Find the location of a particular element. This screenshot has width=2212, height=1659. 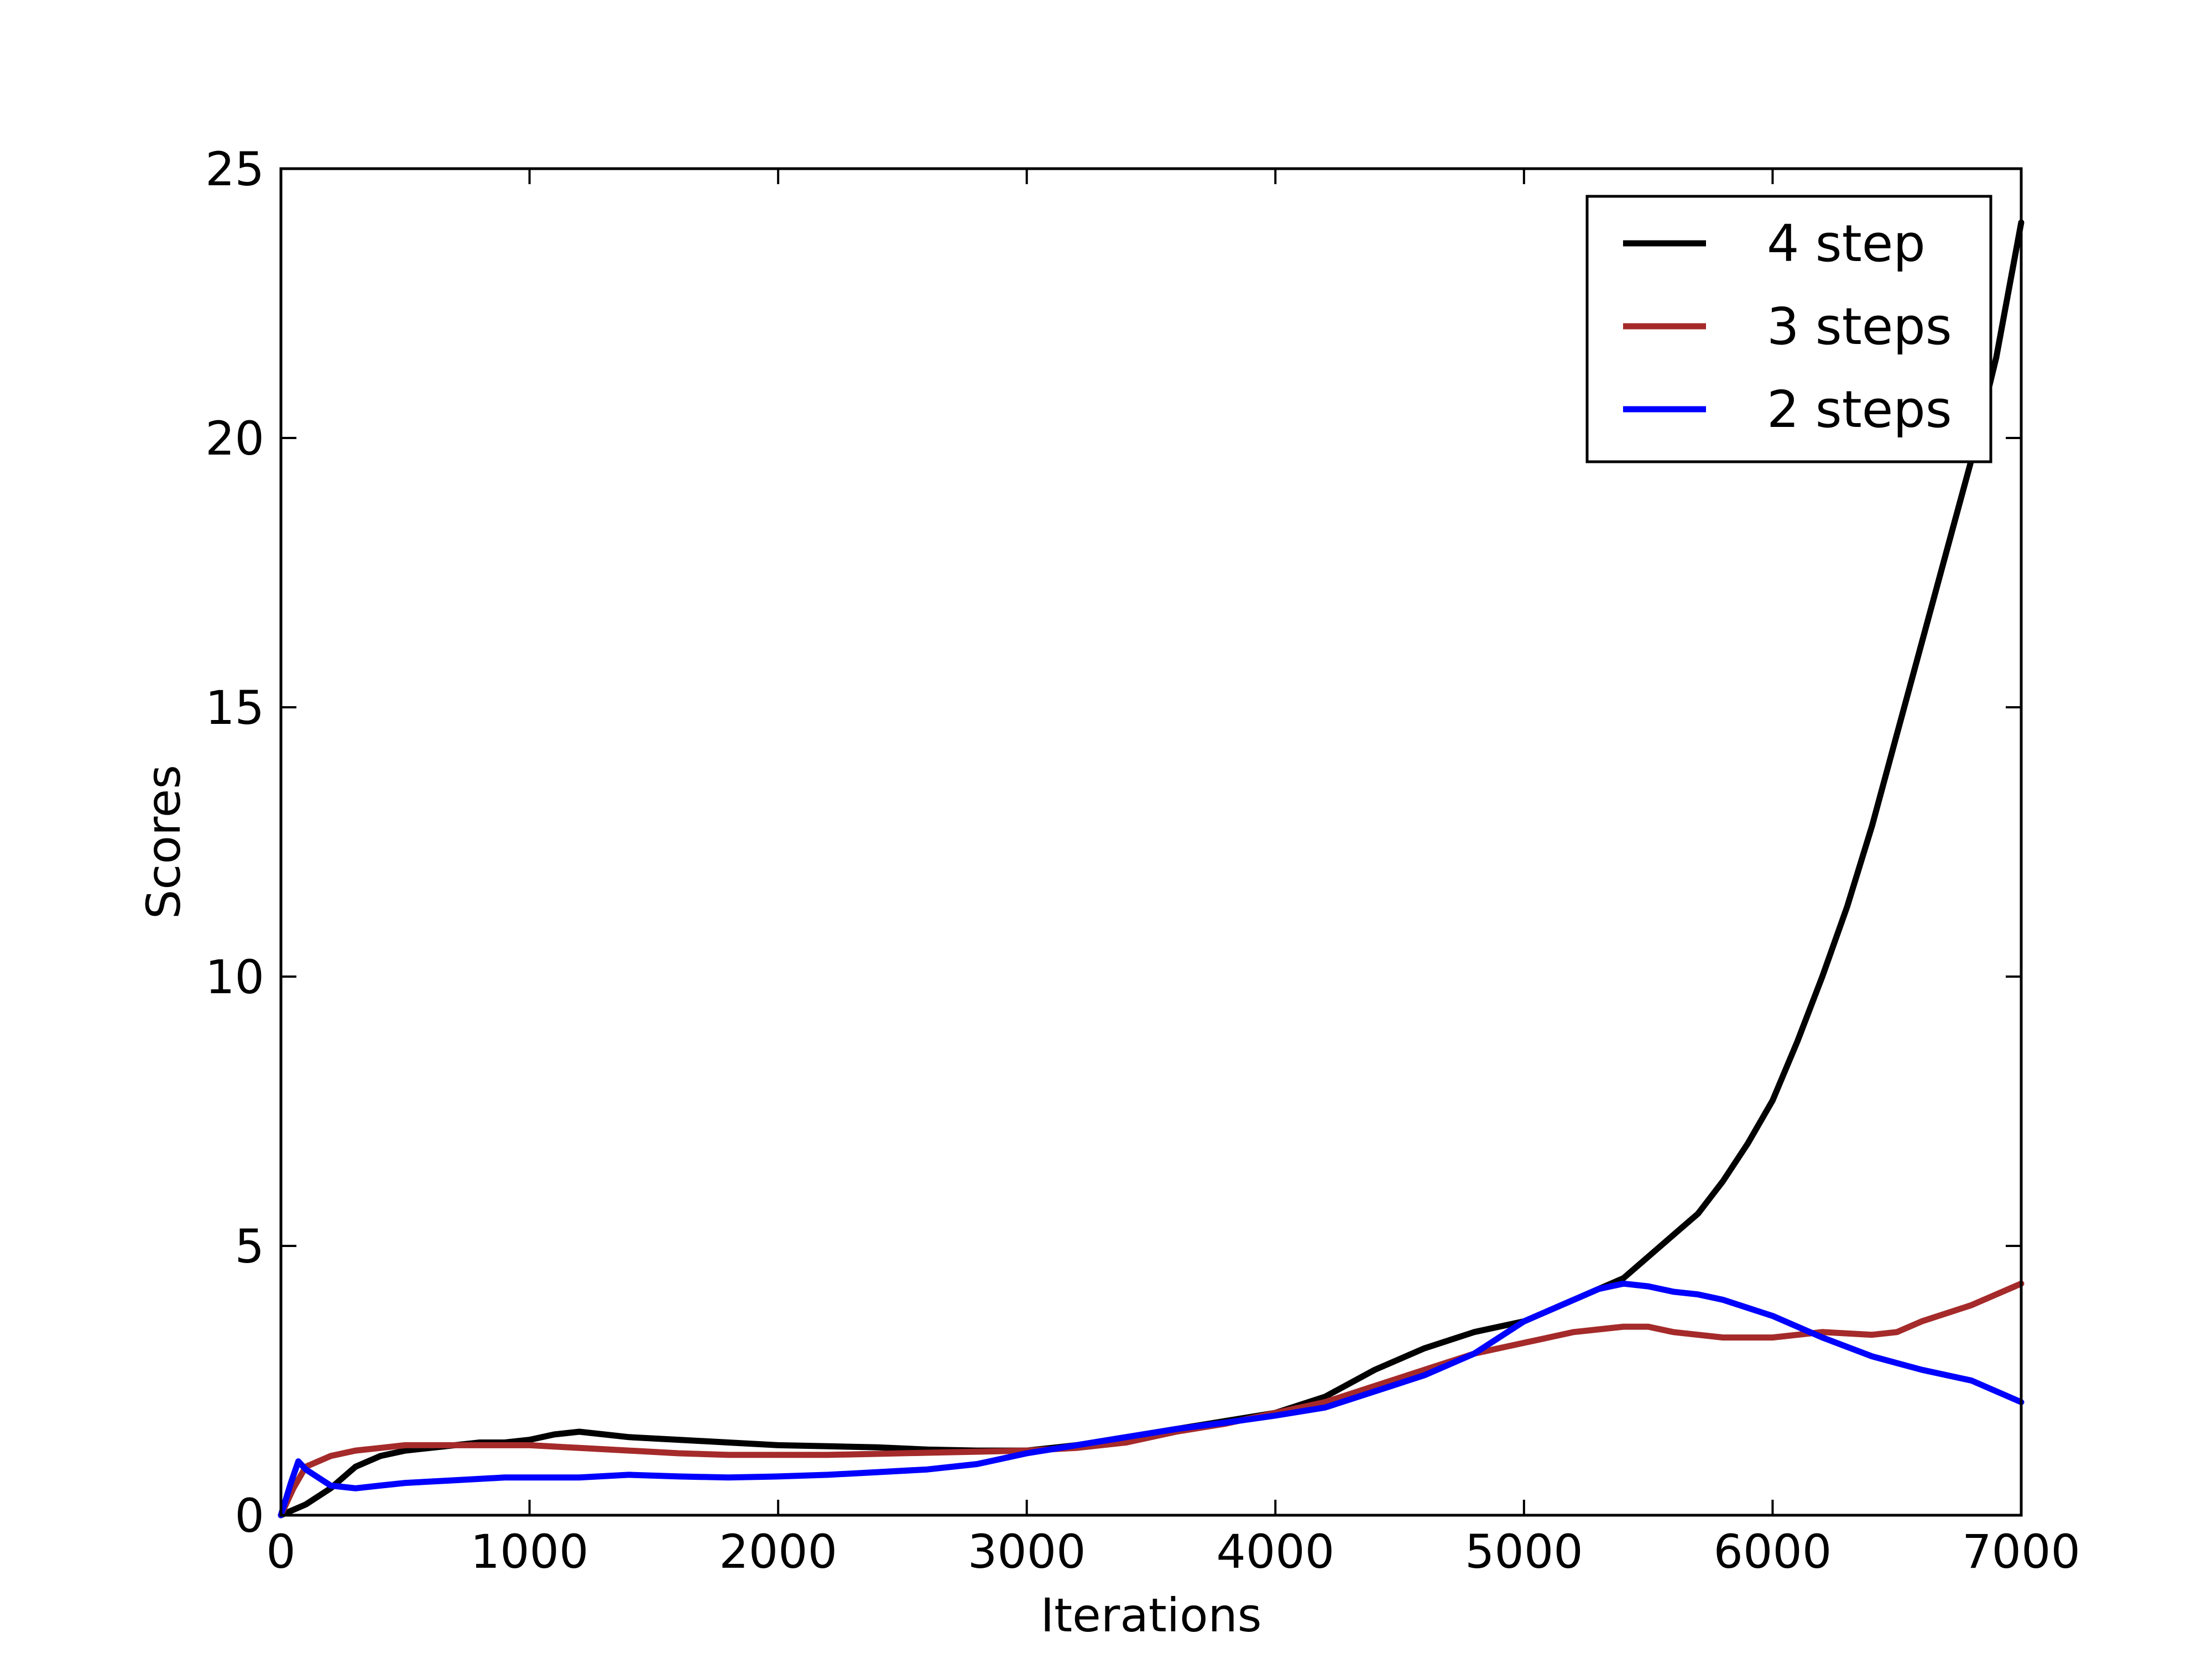

x-axis-label: Iterations is located at coordinates (1151, 1615).